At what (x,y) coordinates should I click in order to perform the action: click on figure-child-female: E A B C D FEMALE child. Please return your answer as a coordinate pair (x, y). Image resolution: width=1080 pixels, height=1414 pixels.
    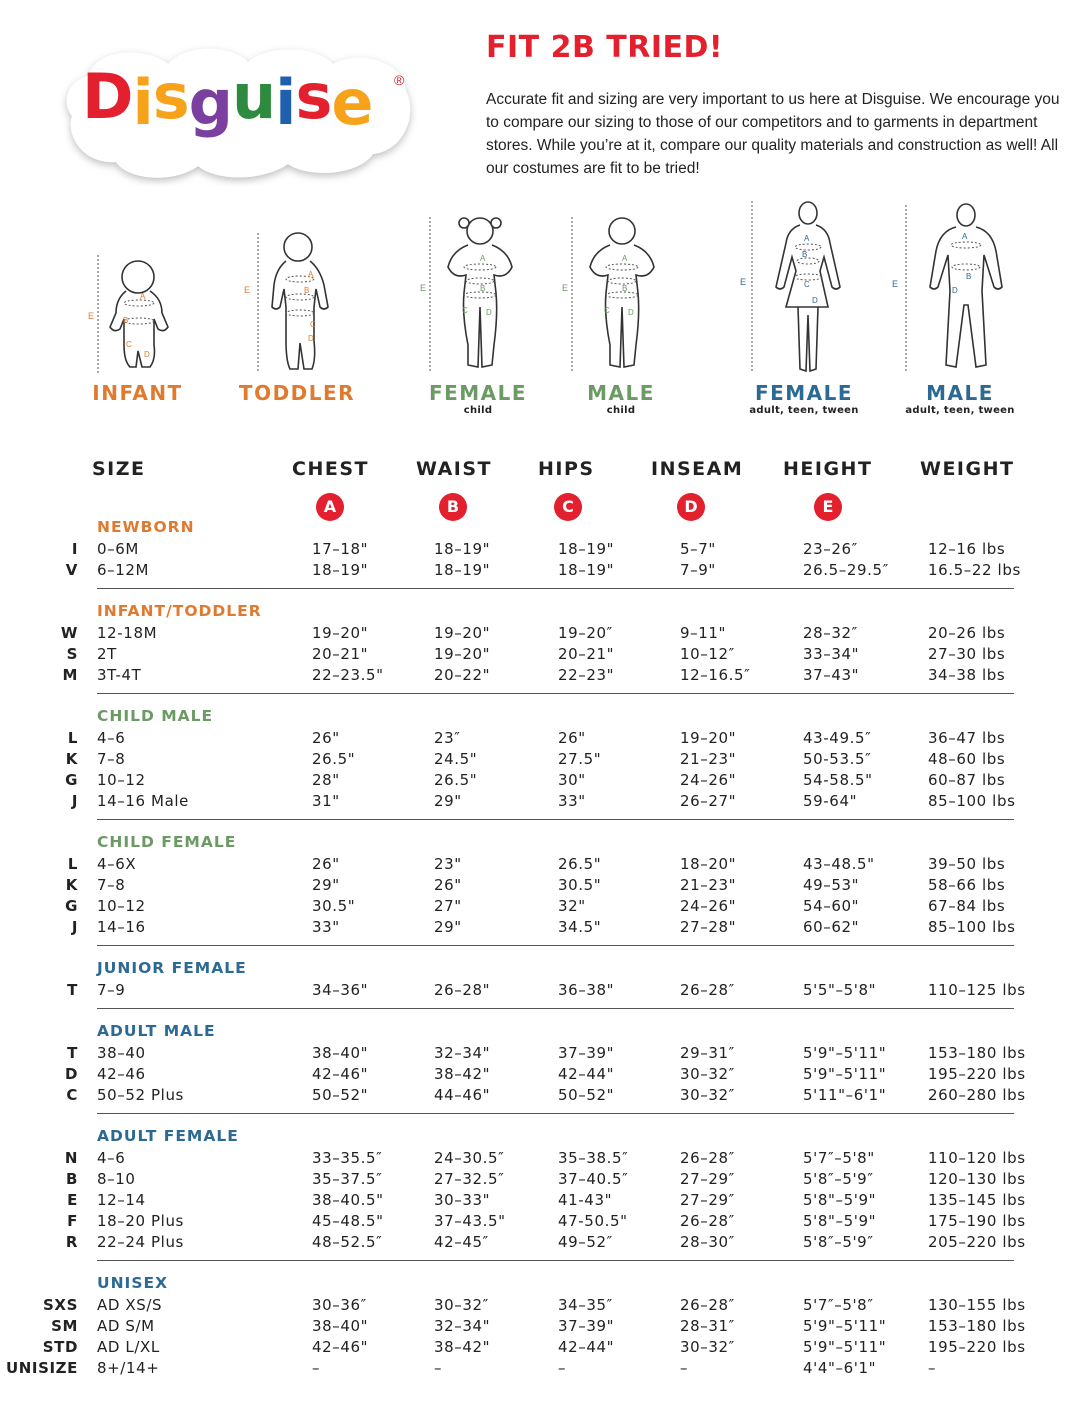
    Looking at the image, I should click on (478, 310).